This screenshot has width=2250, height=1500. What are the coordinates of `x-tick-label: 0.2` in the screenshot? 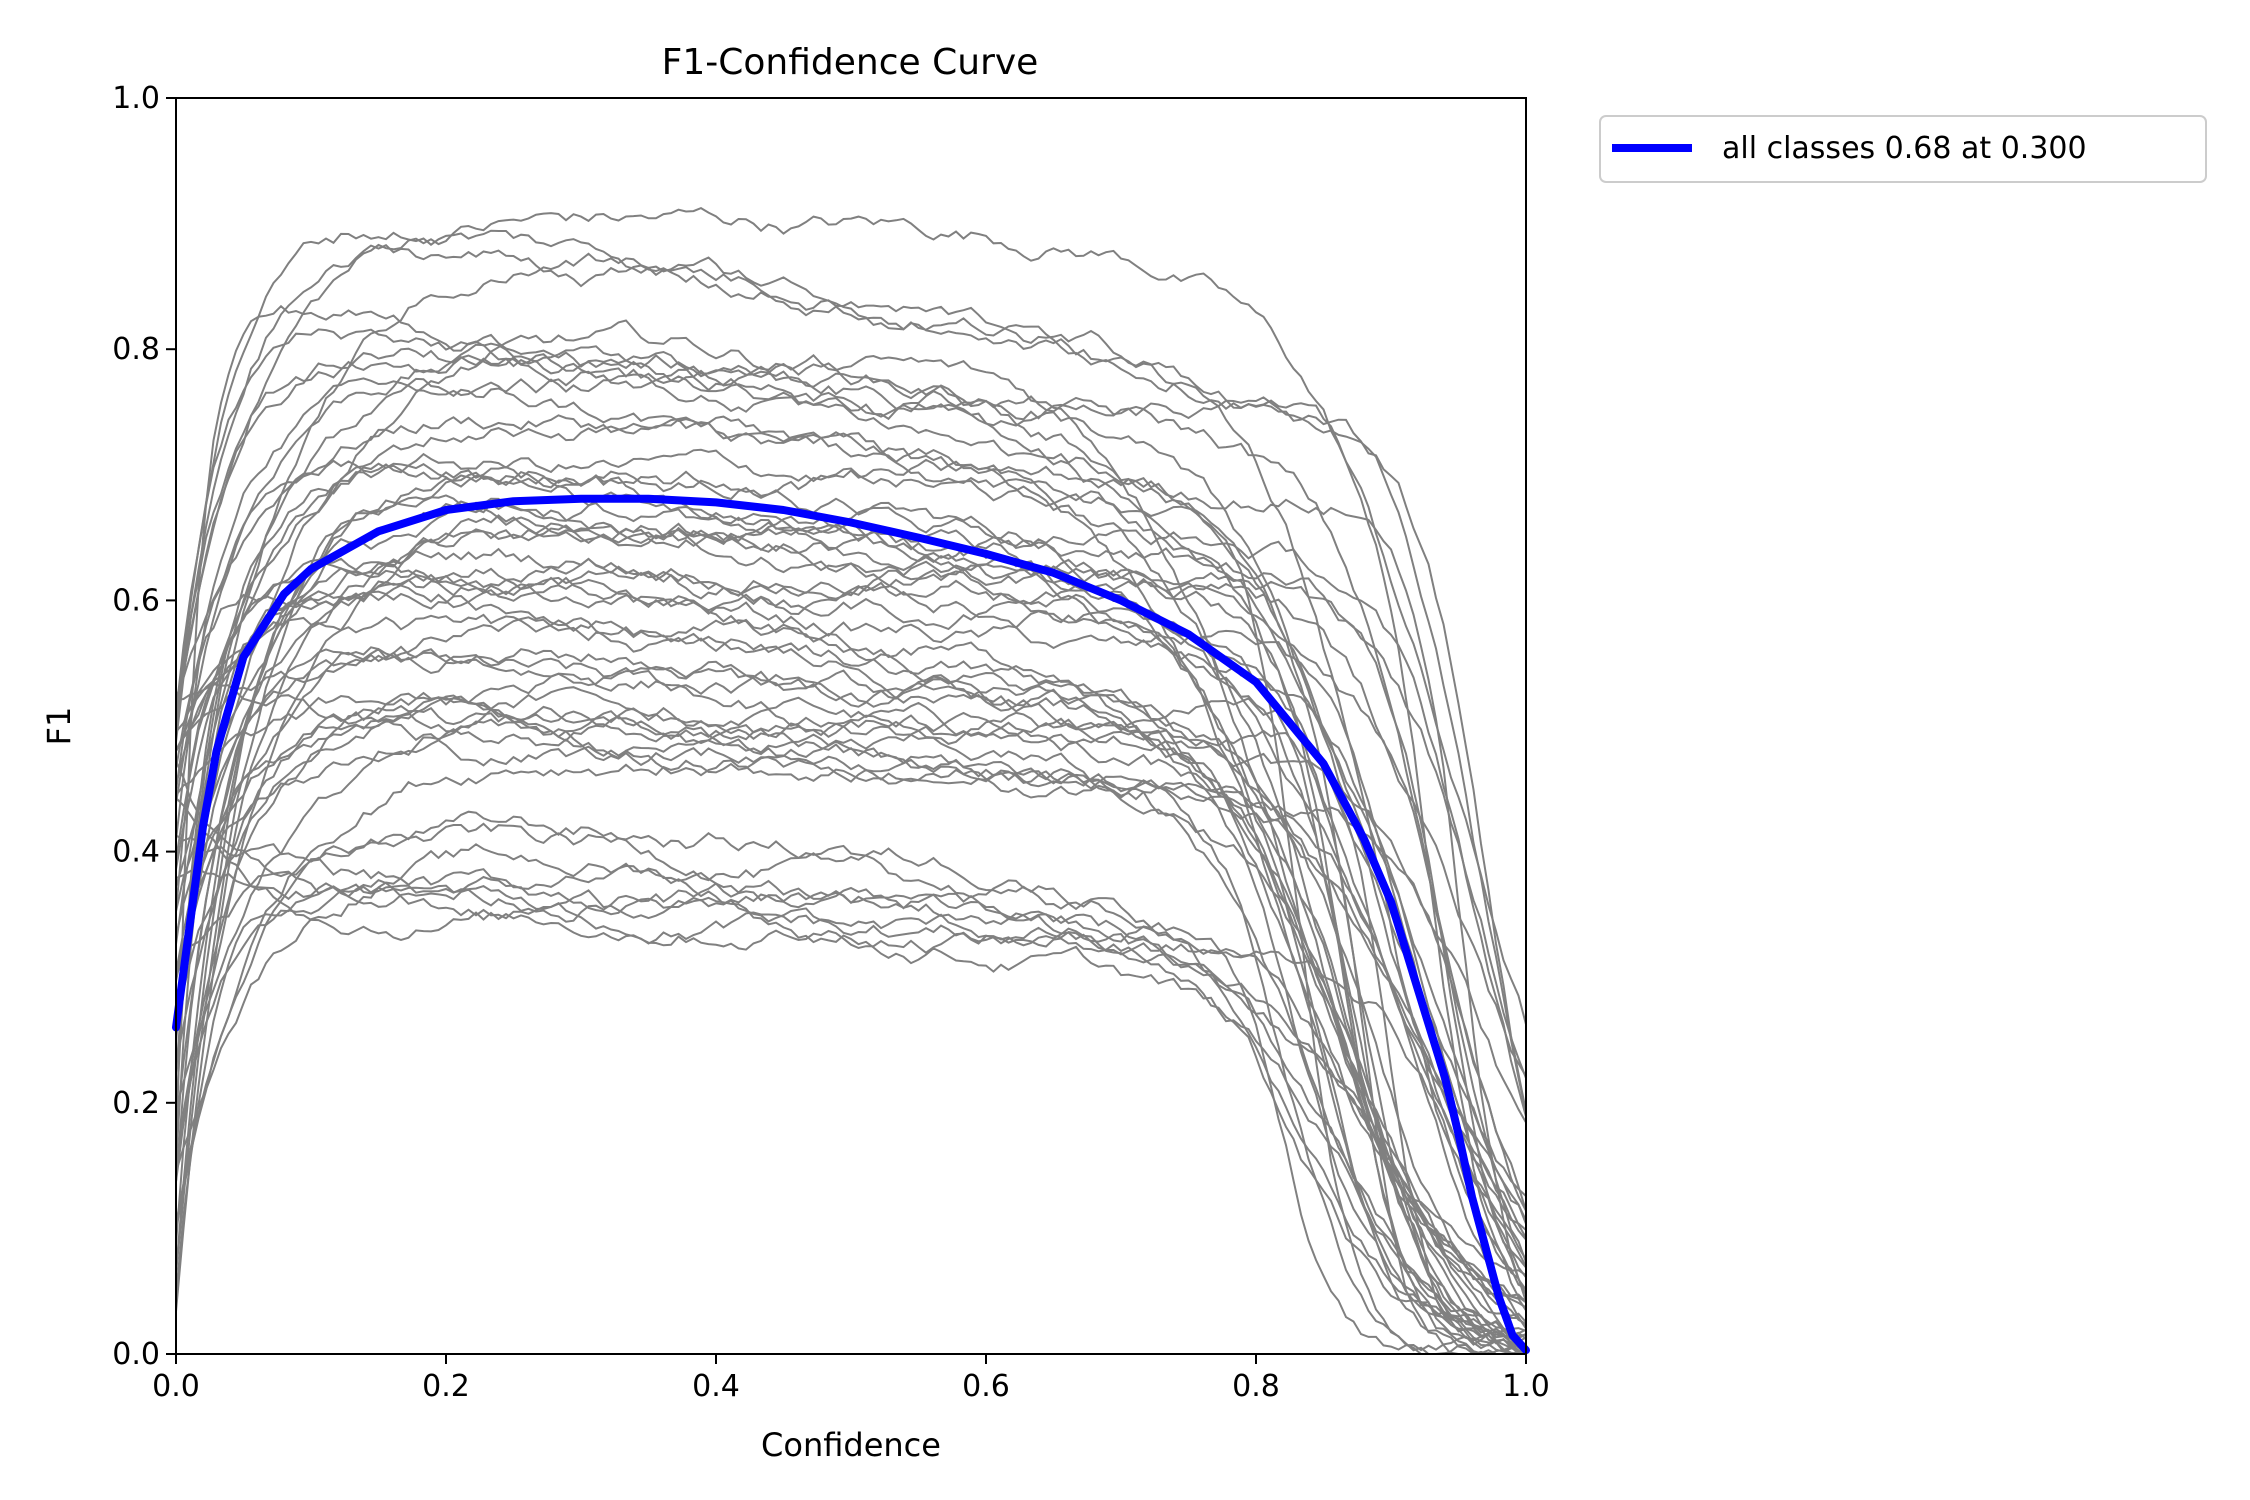 It's located at (446, 1386).